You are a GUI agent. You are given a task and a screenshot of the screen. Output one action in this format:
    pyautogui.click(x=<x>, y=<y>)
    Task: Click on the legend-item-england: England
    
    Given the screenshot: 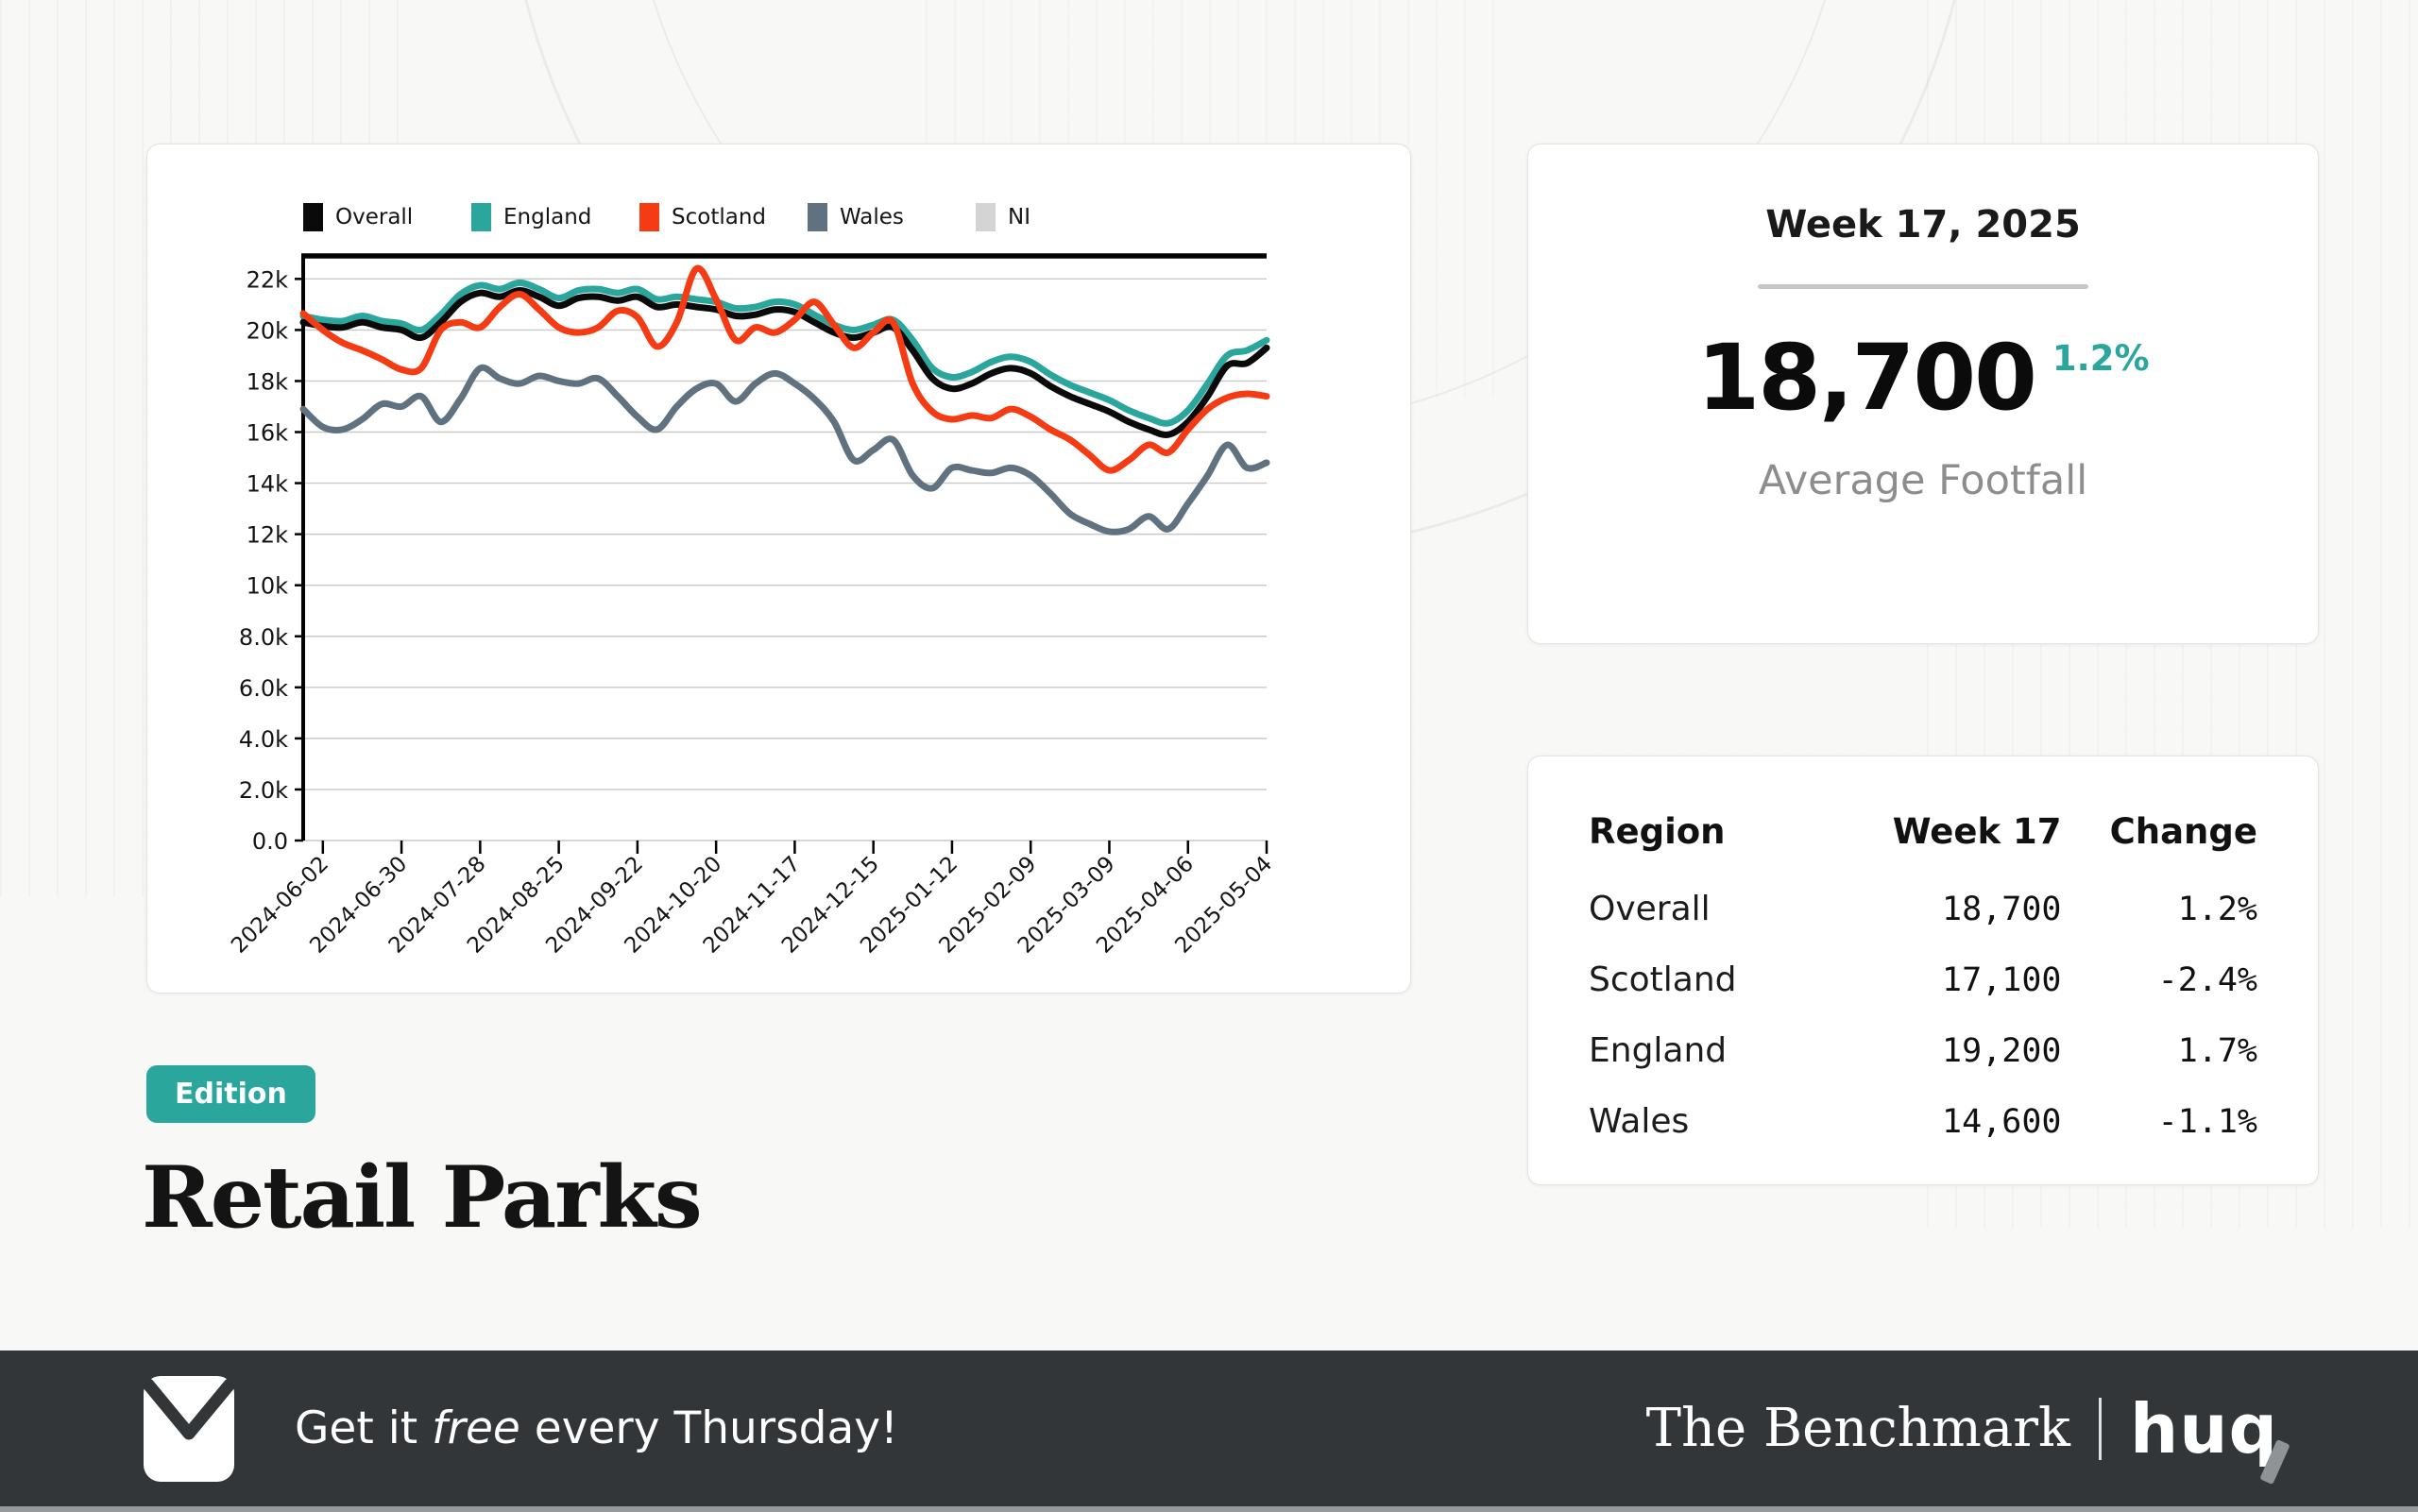 What is the action you would take?
    pyautogui.click(x=555, y=217)
    